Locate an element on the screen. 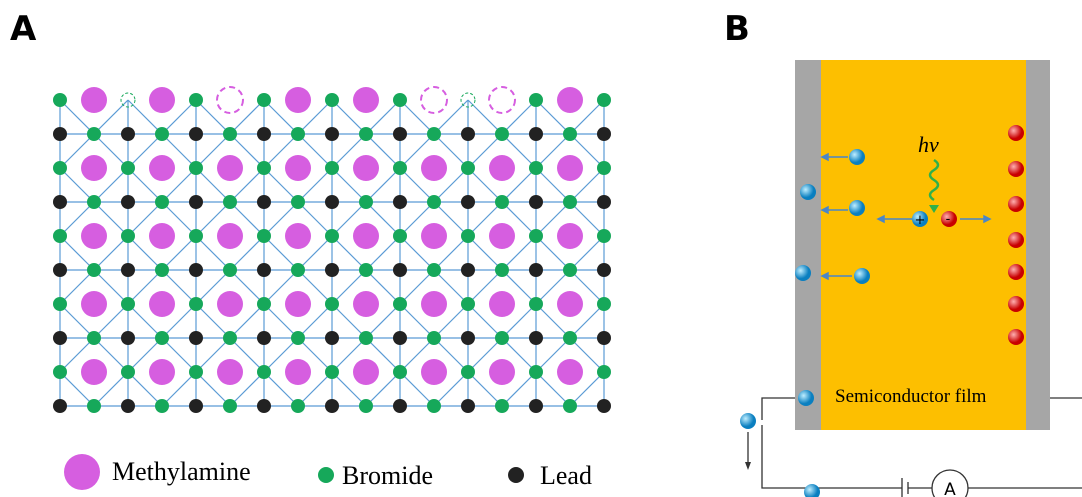 The width and height of the screenshot is (1082, 497). legend: Methylamine Bromide Lead is located at coordinates (328, 472).